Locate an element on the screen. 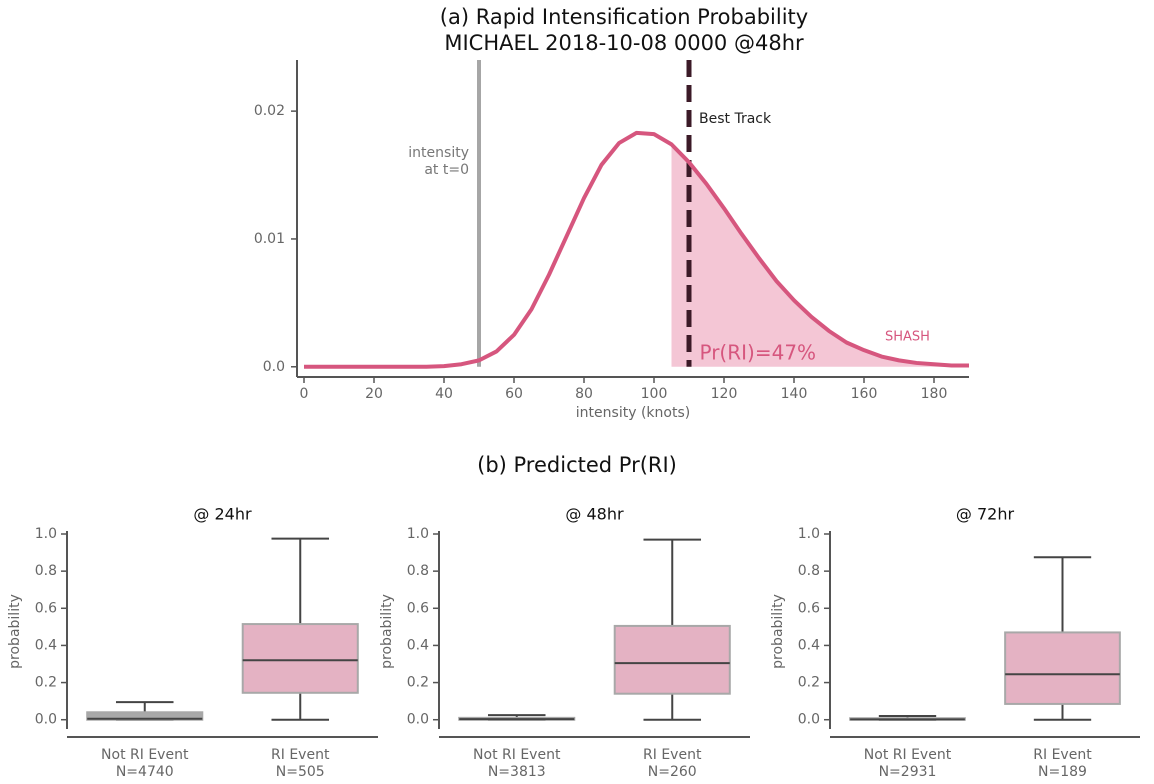 Image resolution: width=1154 pixels, height=784 pixels. x-tick-label: 120 is located at coordinates (724, 394).